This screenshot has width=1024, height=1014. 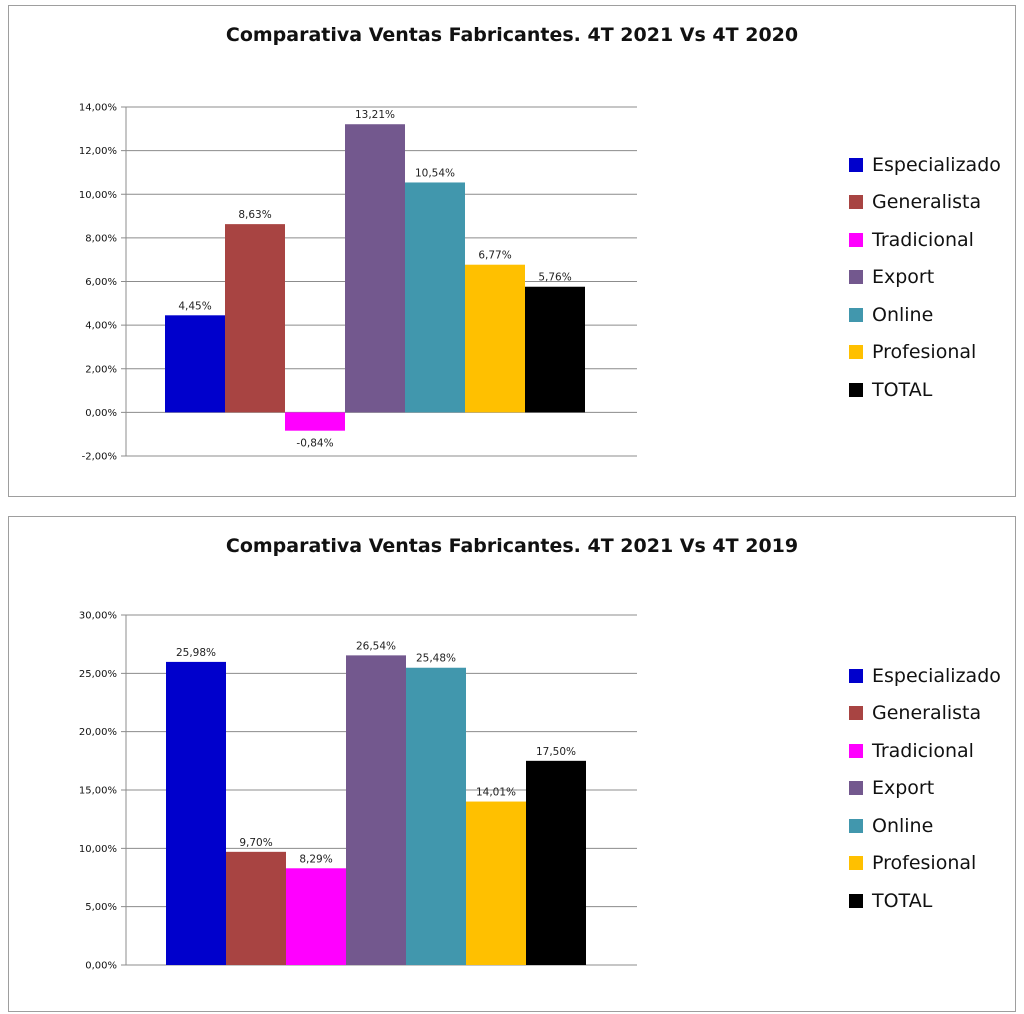 What do you see at coordinates (98, 108) in the screenshot?
I see `y-tick-label: 14,00%` at bounding box center [98, 108].